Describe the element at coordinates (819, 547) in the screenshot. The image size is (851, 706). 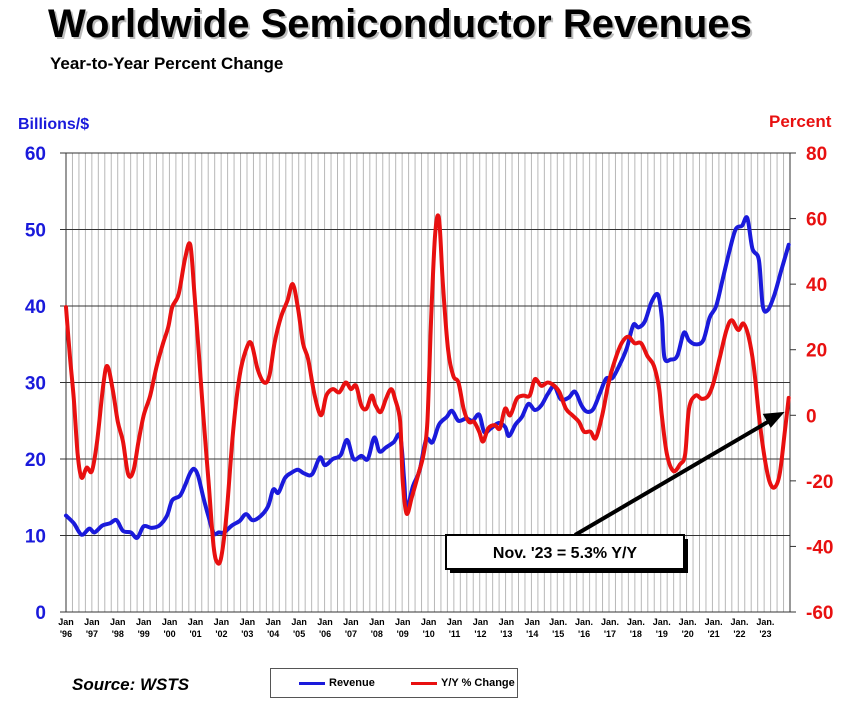
I see `right-tick-label: -40` at that location.